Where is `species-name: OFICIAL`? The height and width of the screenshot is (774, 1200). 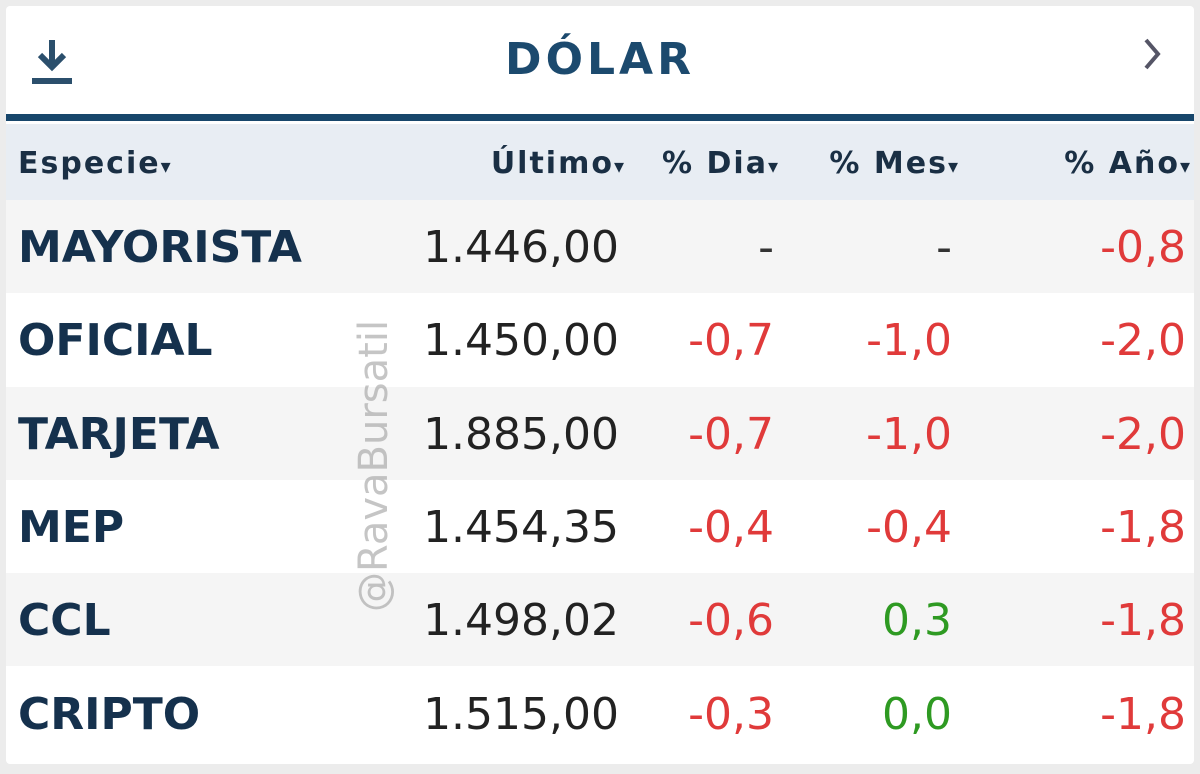 species-name: OFICIAL is located at coordinates (115, 341).